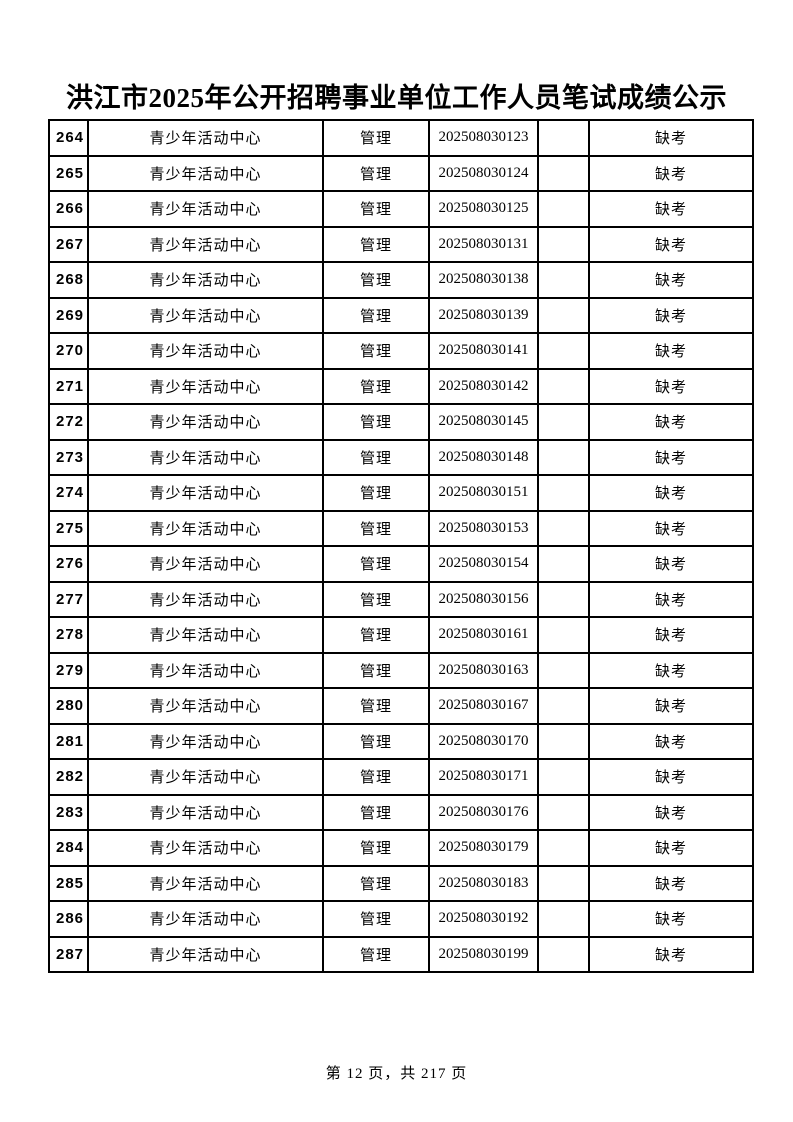  What do you see at coordinates (483, 954) in the screenshot?
I see `exam-number-cell: 202508030199` at bounding box center [483, 954].